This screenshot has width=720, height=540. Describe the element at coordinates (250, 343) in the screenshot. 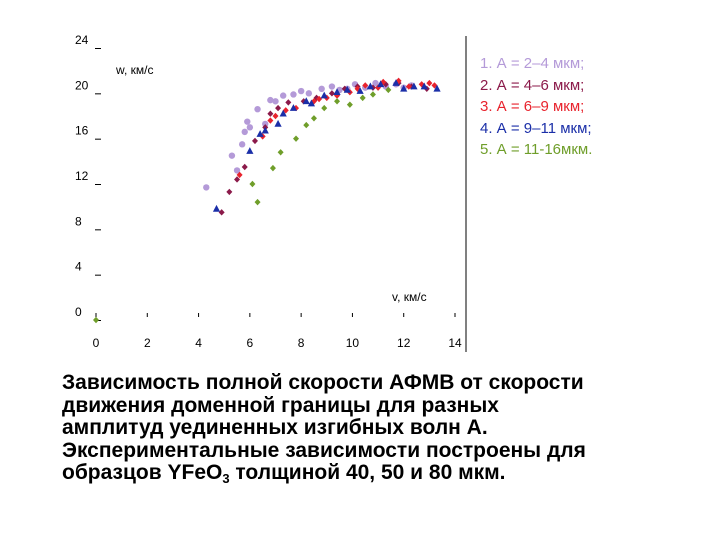

I see `x-tick-label: 6` at that location.